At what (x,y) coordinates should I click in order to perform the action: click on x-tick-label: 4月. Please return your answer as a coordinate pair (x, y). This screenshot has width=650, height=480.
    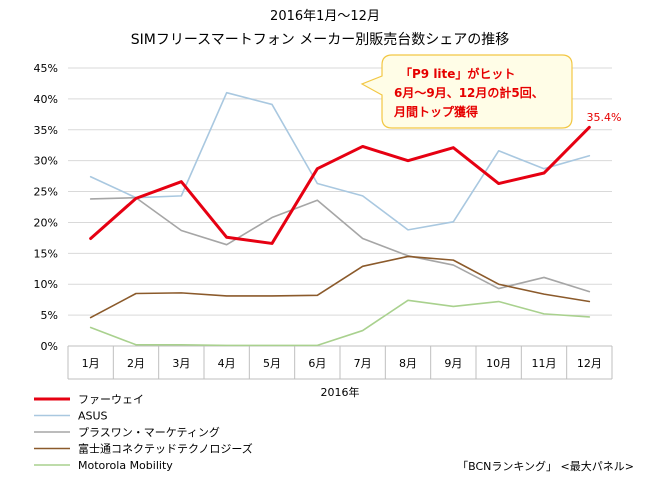
    Looking at the image, I should click on (227, 363).